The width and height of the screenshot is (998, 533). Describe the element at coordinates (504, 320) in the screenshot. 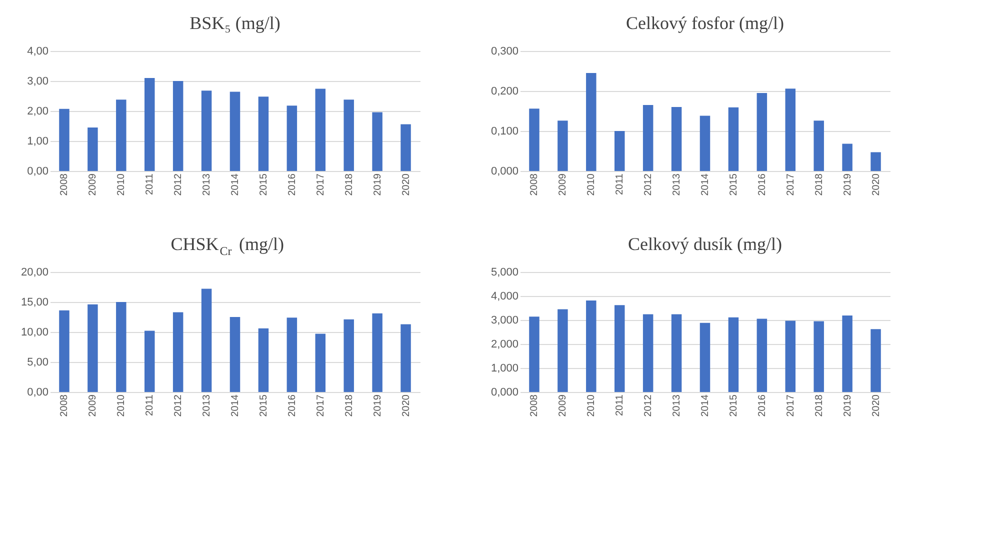

I see `y-tick-label: 3,000` at that location.